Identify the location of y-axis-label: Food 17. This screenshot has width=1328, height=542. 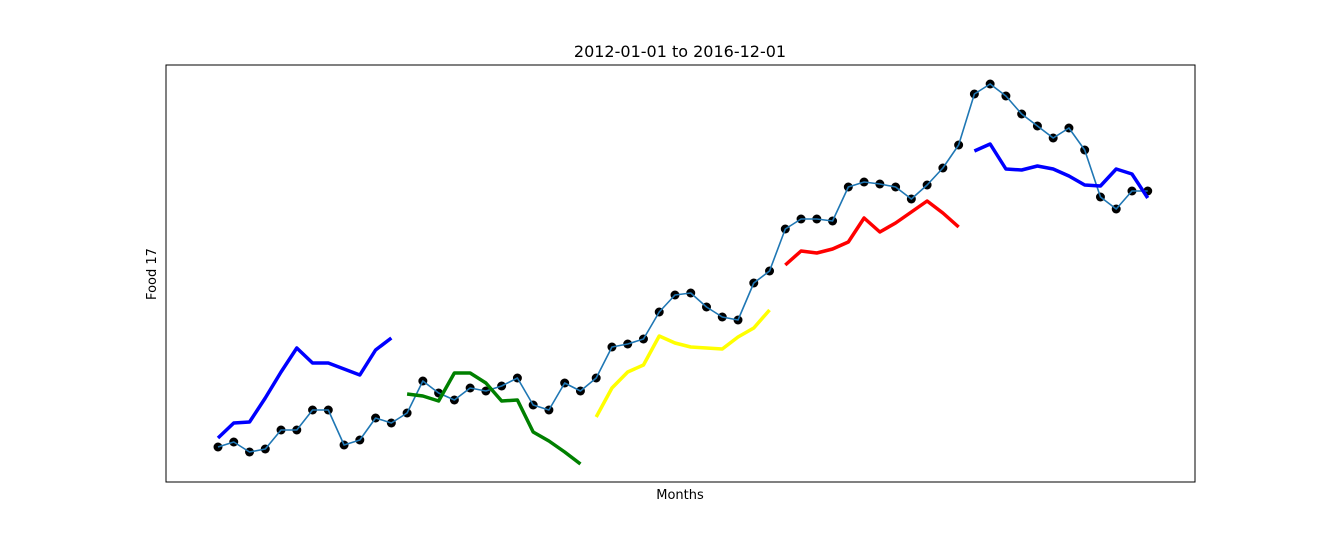
(152, 274).